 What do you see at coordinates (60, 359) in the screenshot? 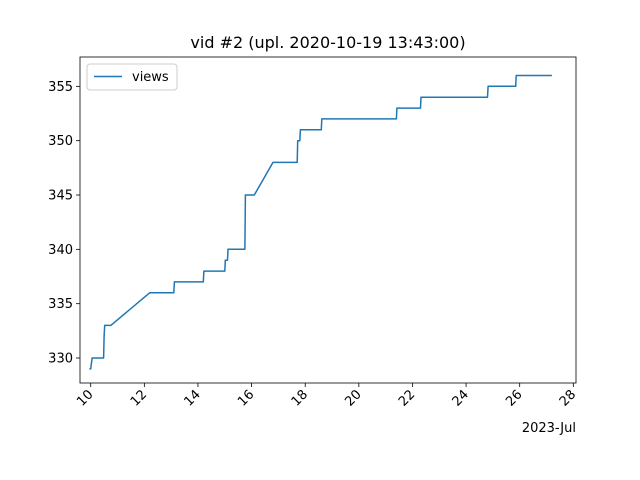
I see `y-tick-label: 330` at bounding box center [60, 359].